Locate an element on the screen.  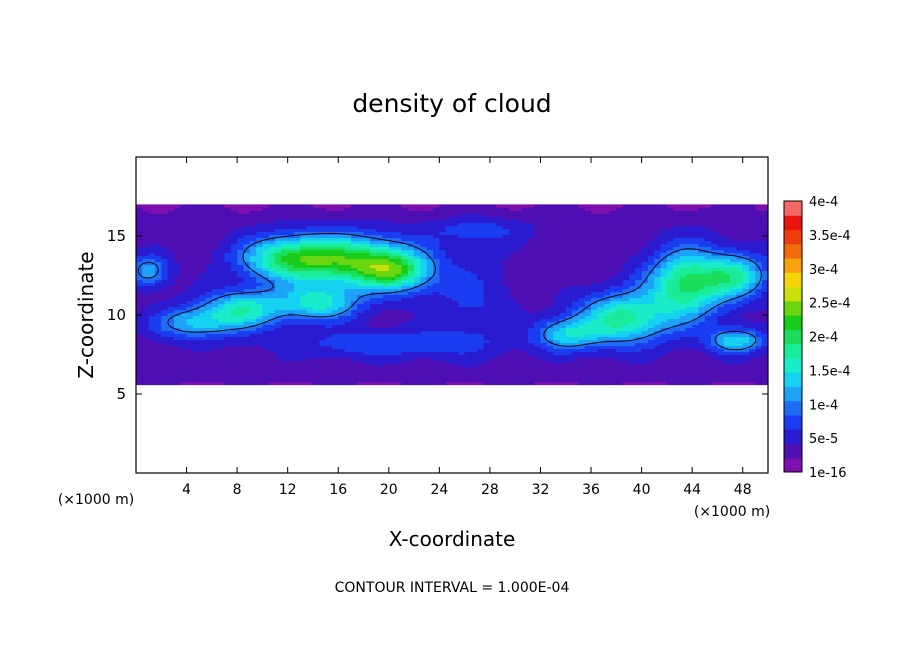
x-tick-label: 24 is located at coordinates (439, 490).